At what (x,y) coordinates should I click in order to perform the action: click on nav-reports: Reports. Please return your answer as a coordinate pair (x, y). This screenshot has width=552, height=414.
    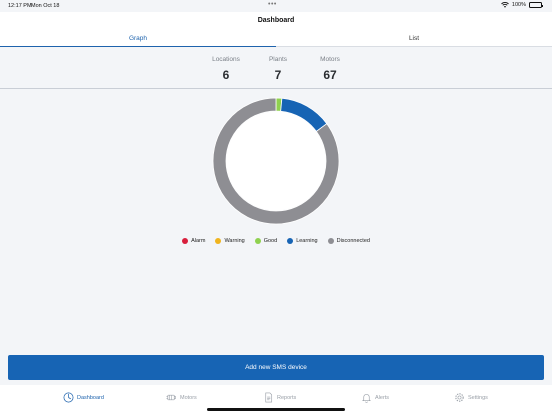
    Looking at the image, I should click on (279, 397).